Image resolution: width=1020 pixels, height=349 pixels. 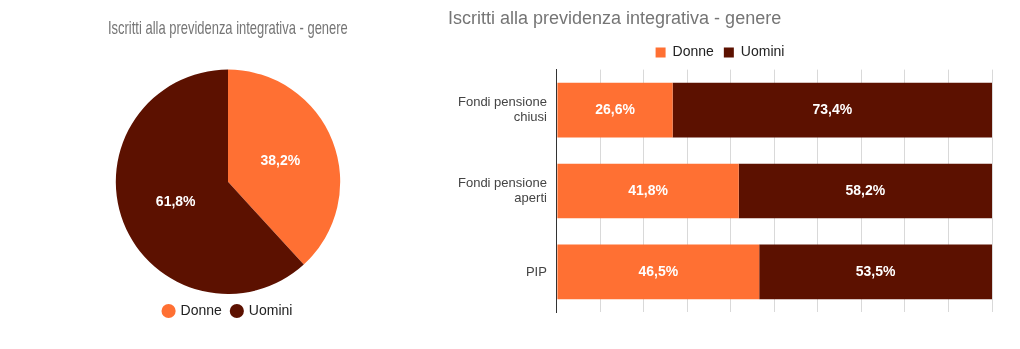 I want to click on data-label: 73,4%, so click(x=832, y=108).